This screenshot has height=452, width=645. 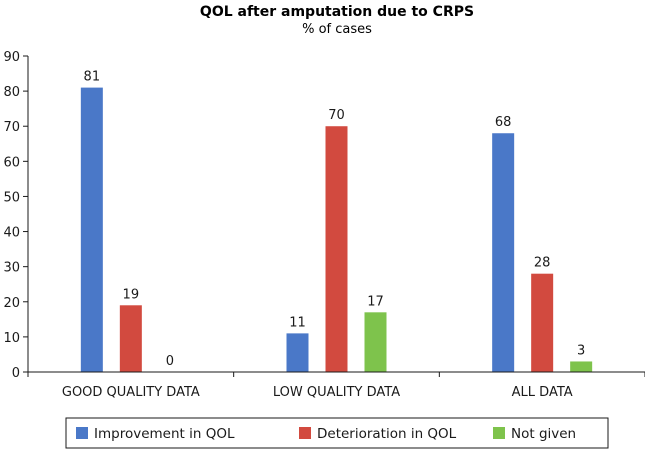 What do you see at coordinates (131, 294) in the screenshot?
I see `data-label: 19` at bounding box center [131, 294].